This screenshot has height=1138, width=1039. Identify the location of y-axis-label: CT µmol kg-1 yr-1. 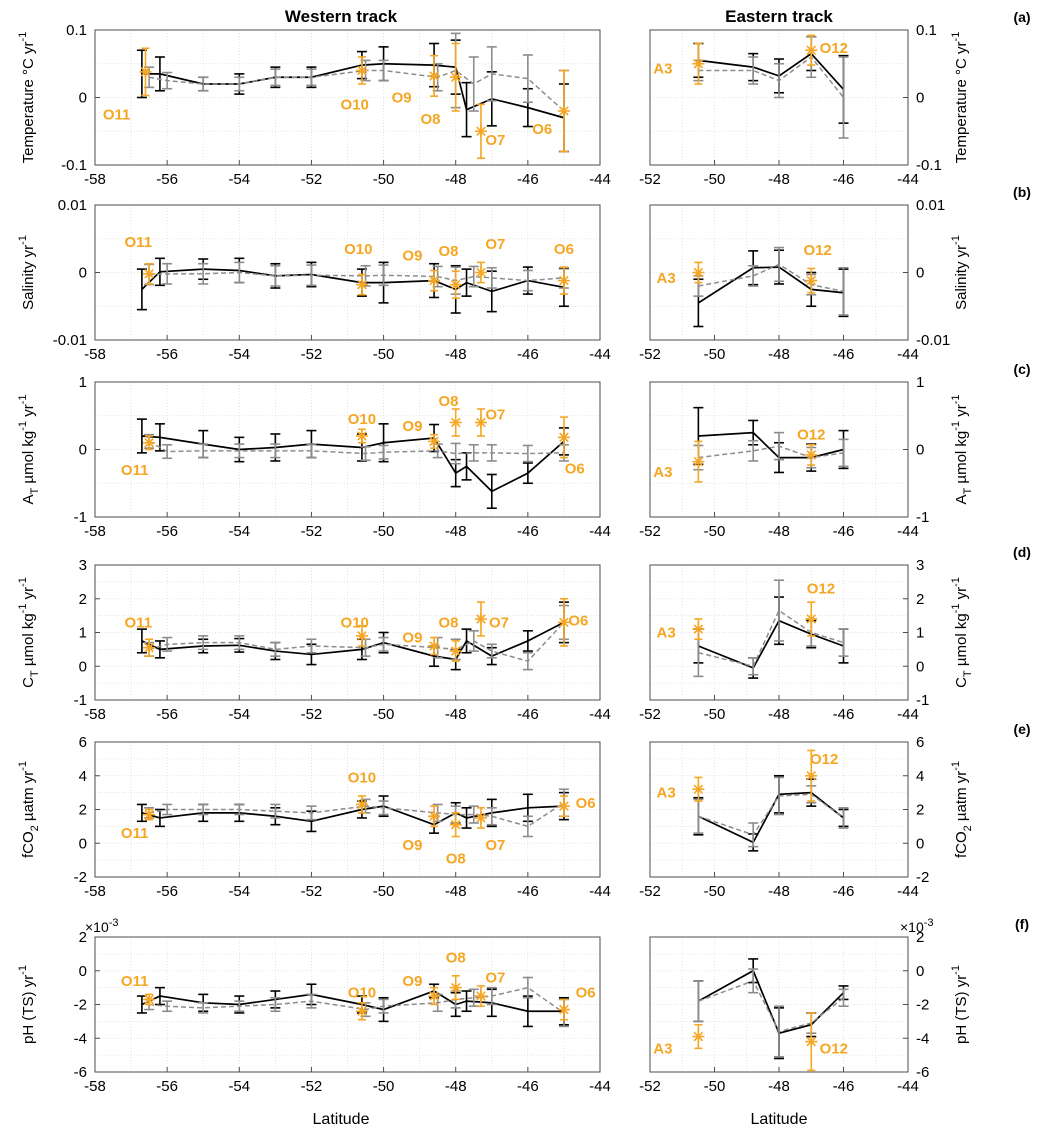
(29, 632).